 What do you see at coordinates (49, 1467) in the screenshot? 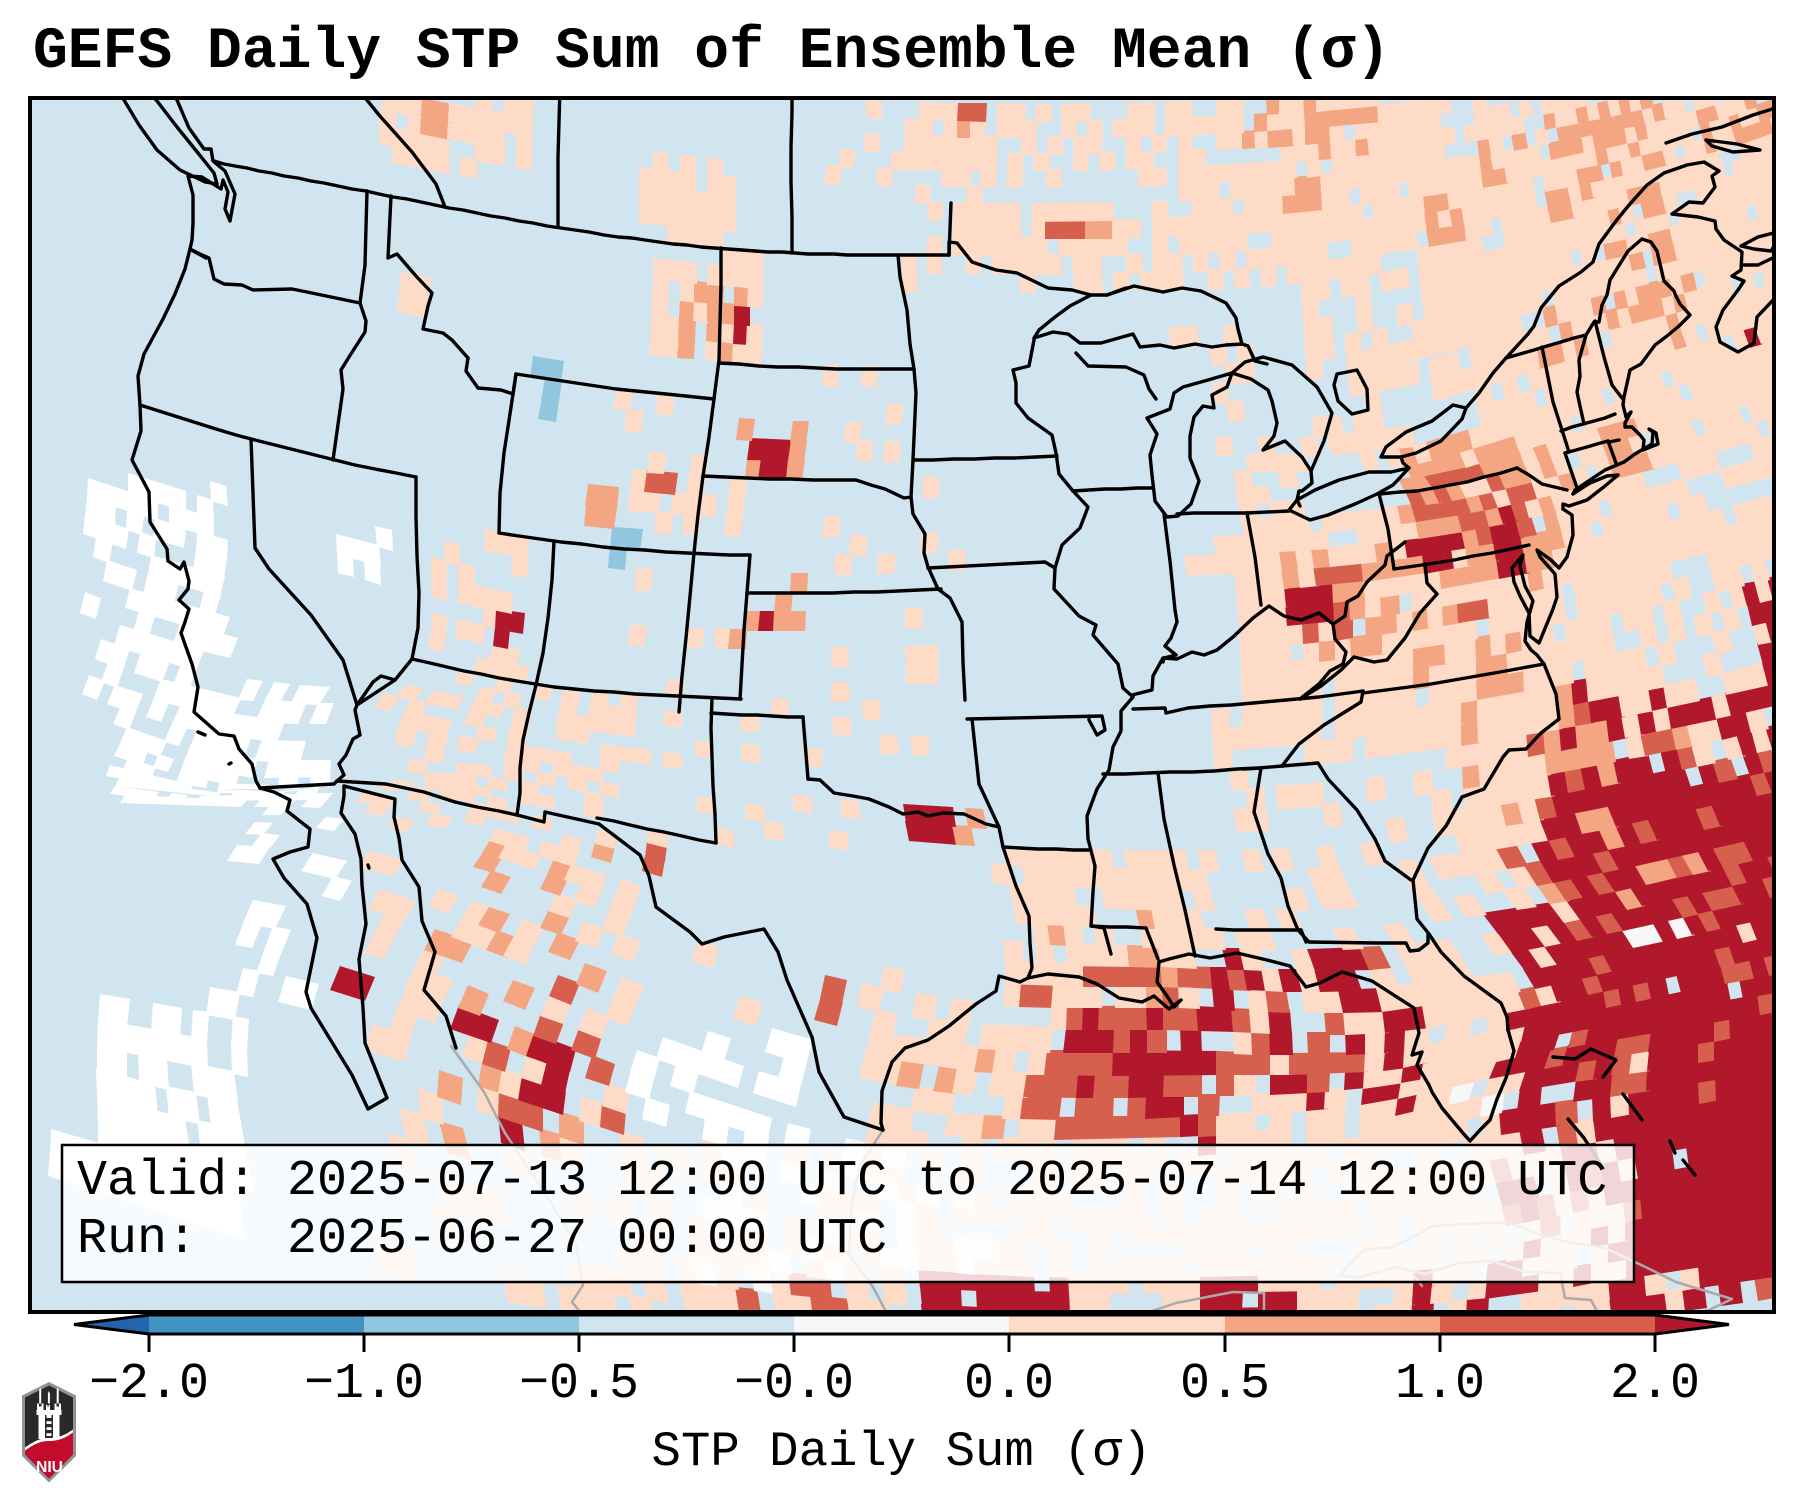
I see `svg-text: NIU` at bounding box center [49, 1467].